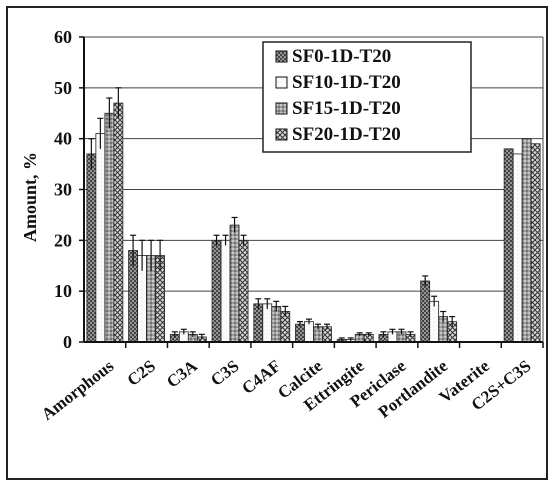 This screenshot has height=486, width=556. What do you see at coordinates (258, 323) in the screenshot?
I see `bar-SF0-1D-T20-C4AF` at bounding box center [258, 323].